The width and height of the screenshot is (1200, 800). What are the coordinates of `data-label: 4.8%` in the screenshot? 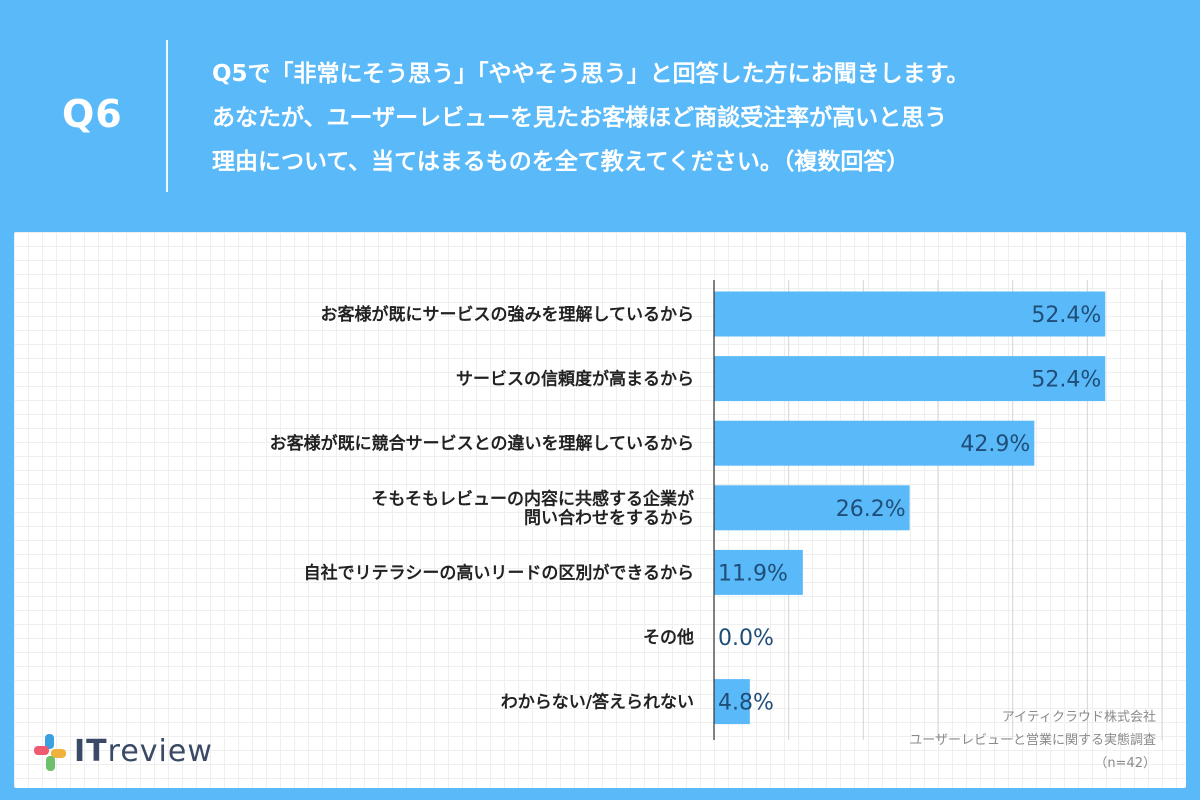 It's located at (746, 703).